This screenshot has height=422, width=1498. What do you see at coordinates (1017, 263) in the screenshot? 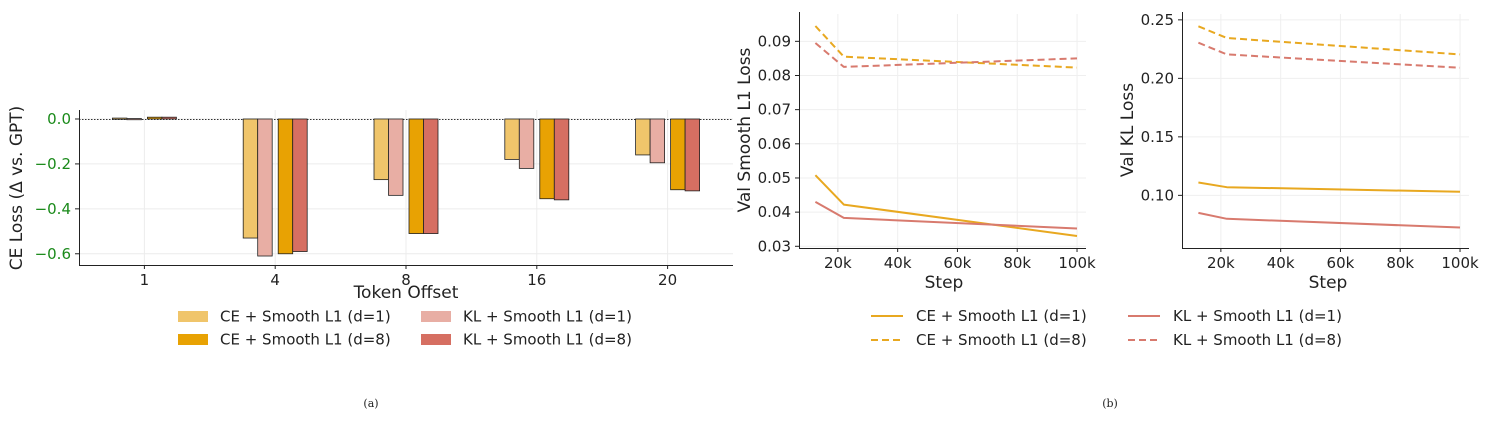
I see `smooth-l1-x-tick-label: 80k` at bounding box center [1017, 263].